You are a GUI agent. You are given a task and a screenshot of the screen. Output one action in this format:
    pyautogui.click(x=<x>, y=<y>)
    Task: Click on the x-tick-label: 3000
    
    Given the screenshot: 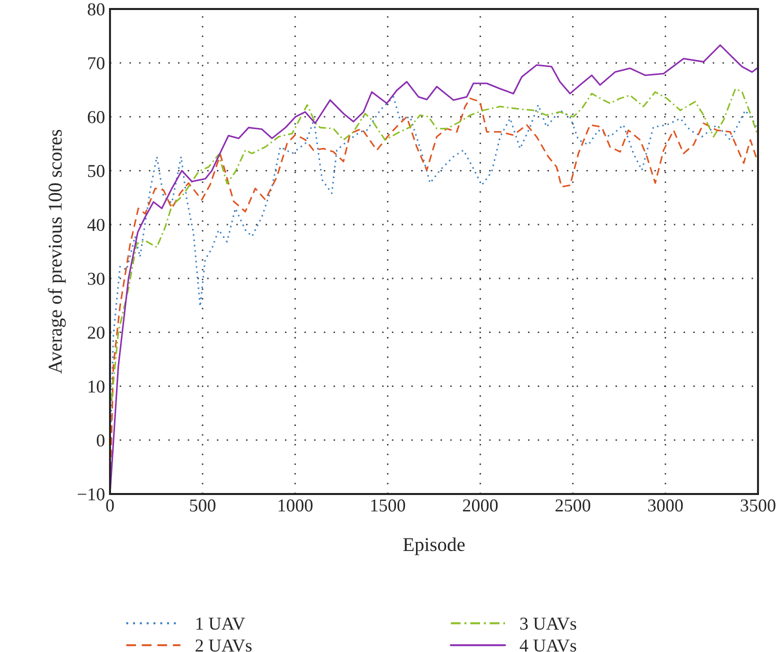 What is the action you would take?
    pyautogui.click(x=665, y=505)
    